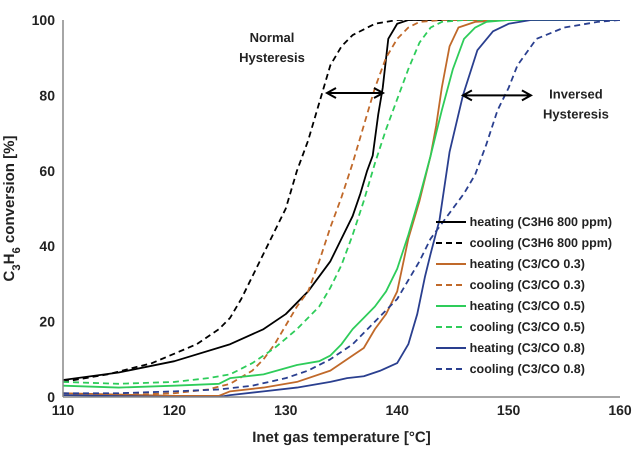 Image resolution: width=635 pixels, height=449 pixels. I want to click on x-tick-label: 140, so click(398, 410).